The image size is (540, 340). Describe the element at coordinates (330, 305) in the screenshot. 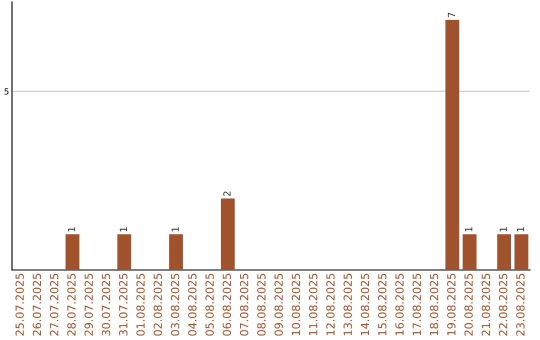

I see `x-tick-label: 12.08.2025` at that location.